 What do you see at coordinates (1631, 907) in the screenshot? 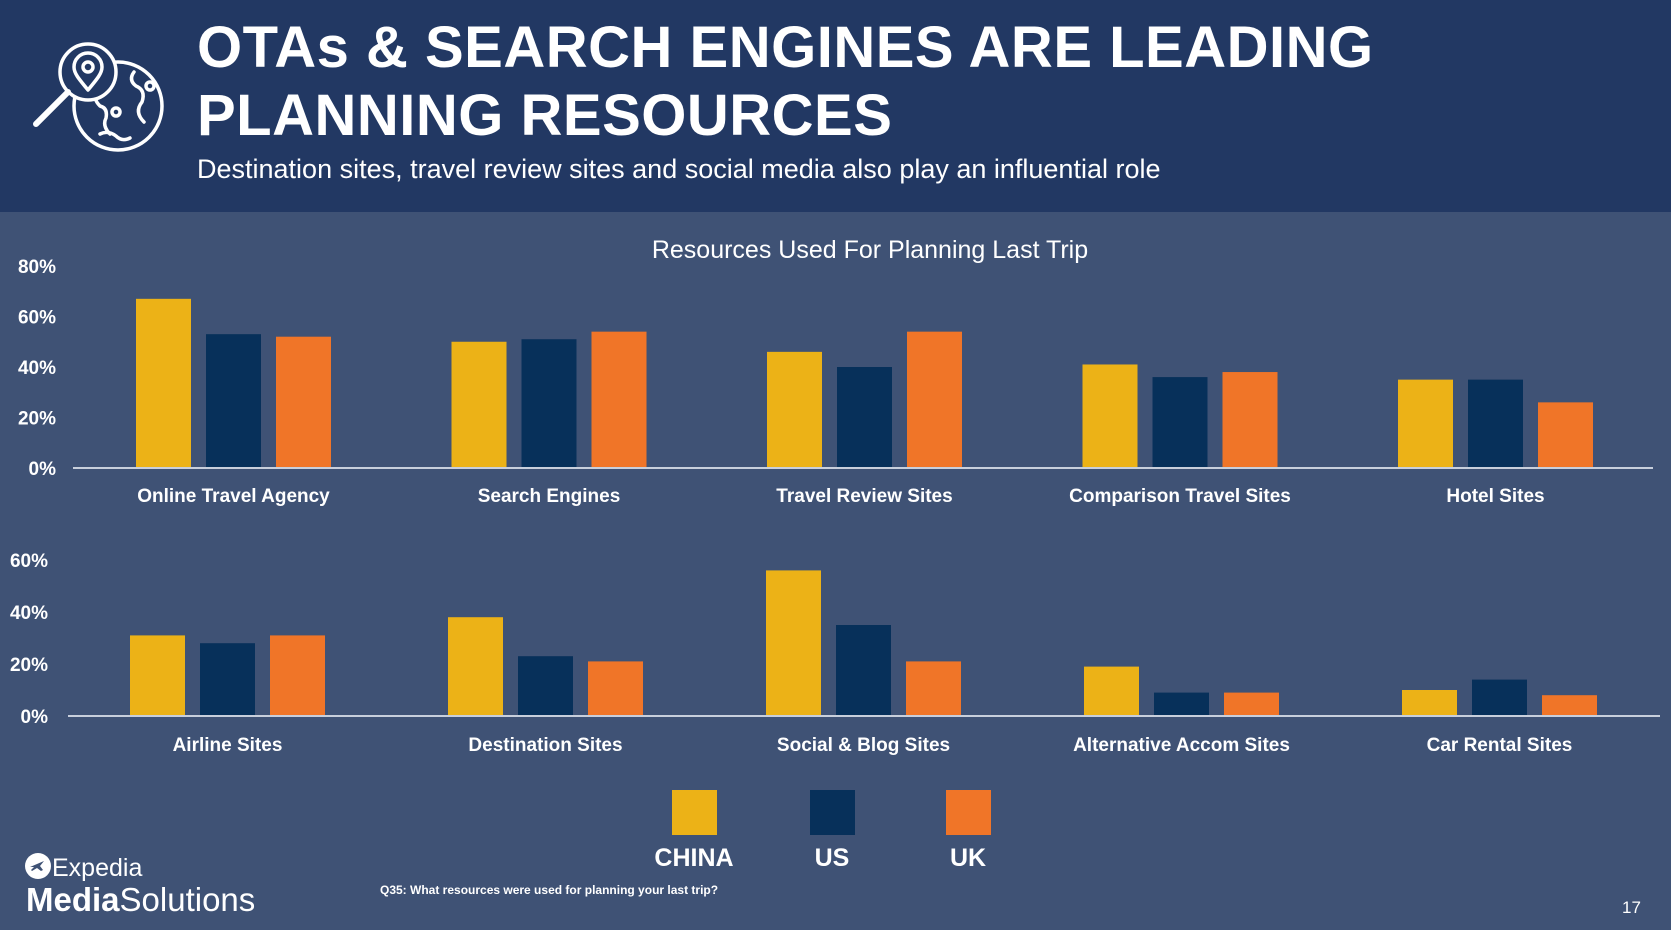
I see `page-number: 17` at bounding box center [1631, 907].